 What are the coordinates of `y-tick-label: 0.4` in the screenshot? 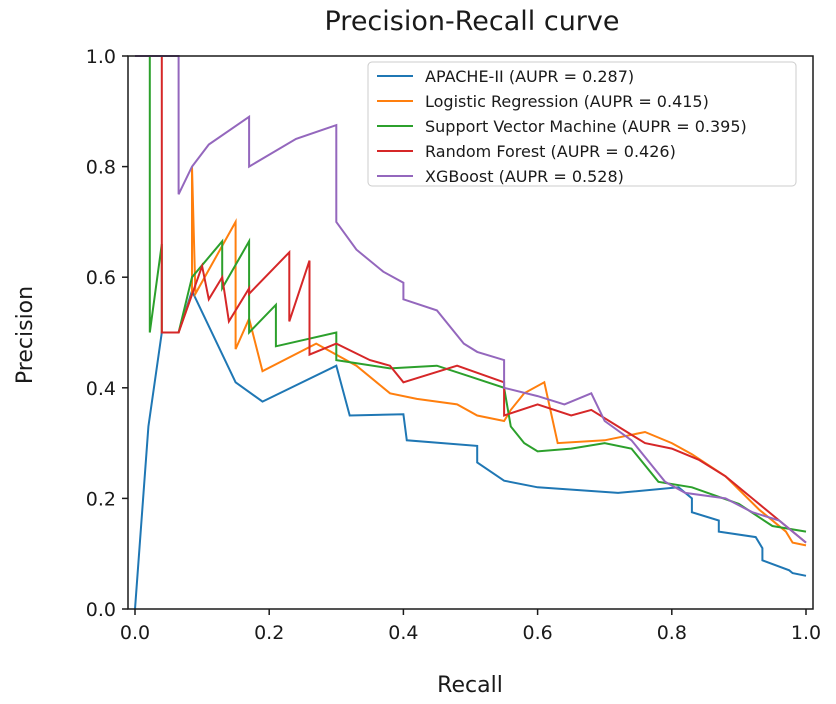 It's located at (101, 389).